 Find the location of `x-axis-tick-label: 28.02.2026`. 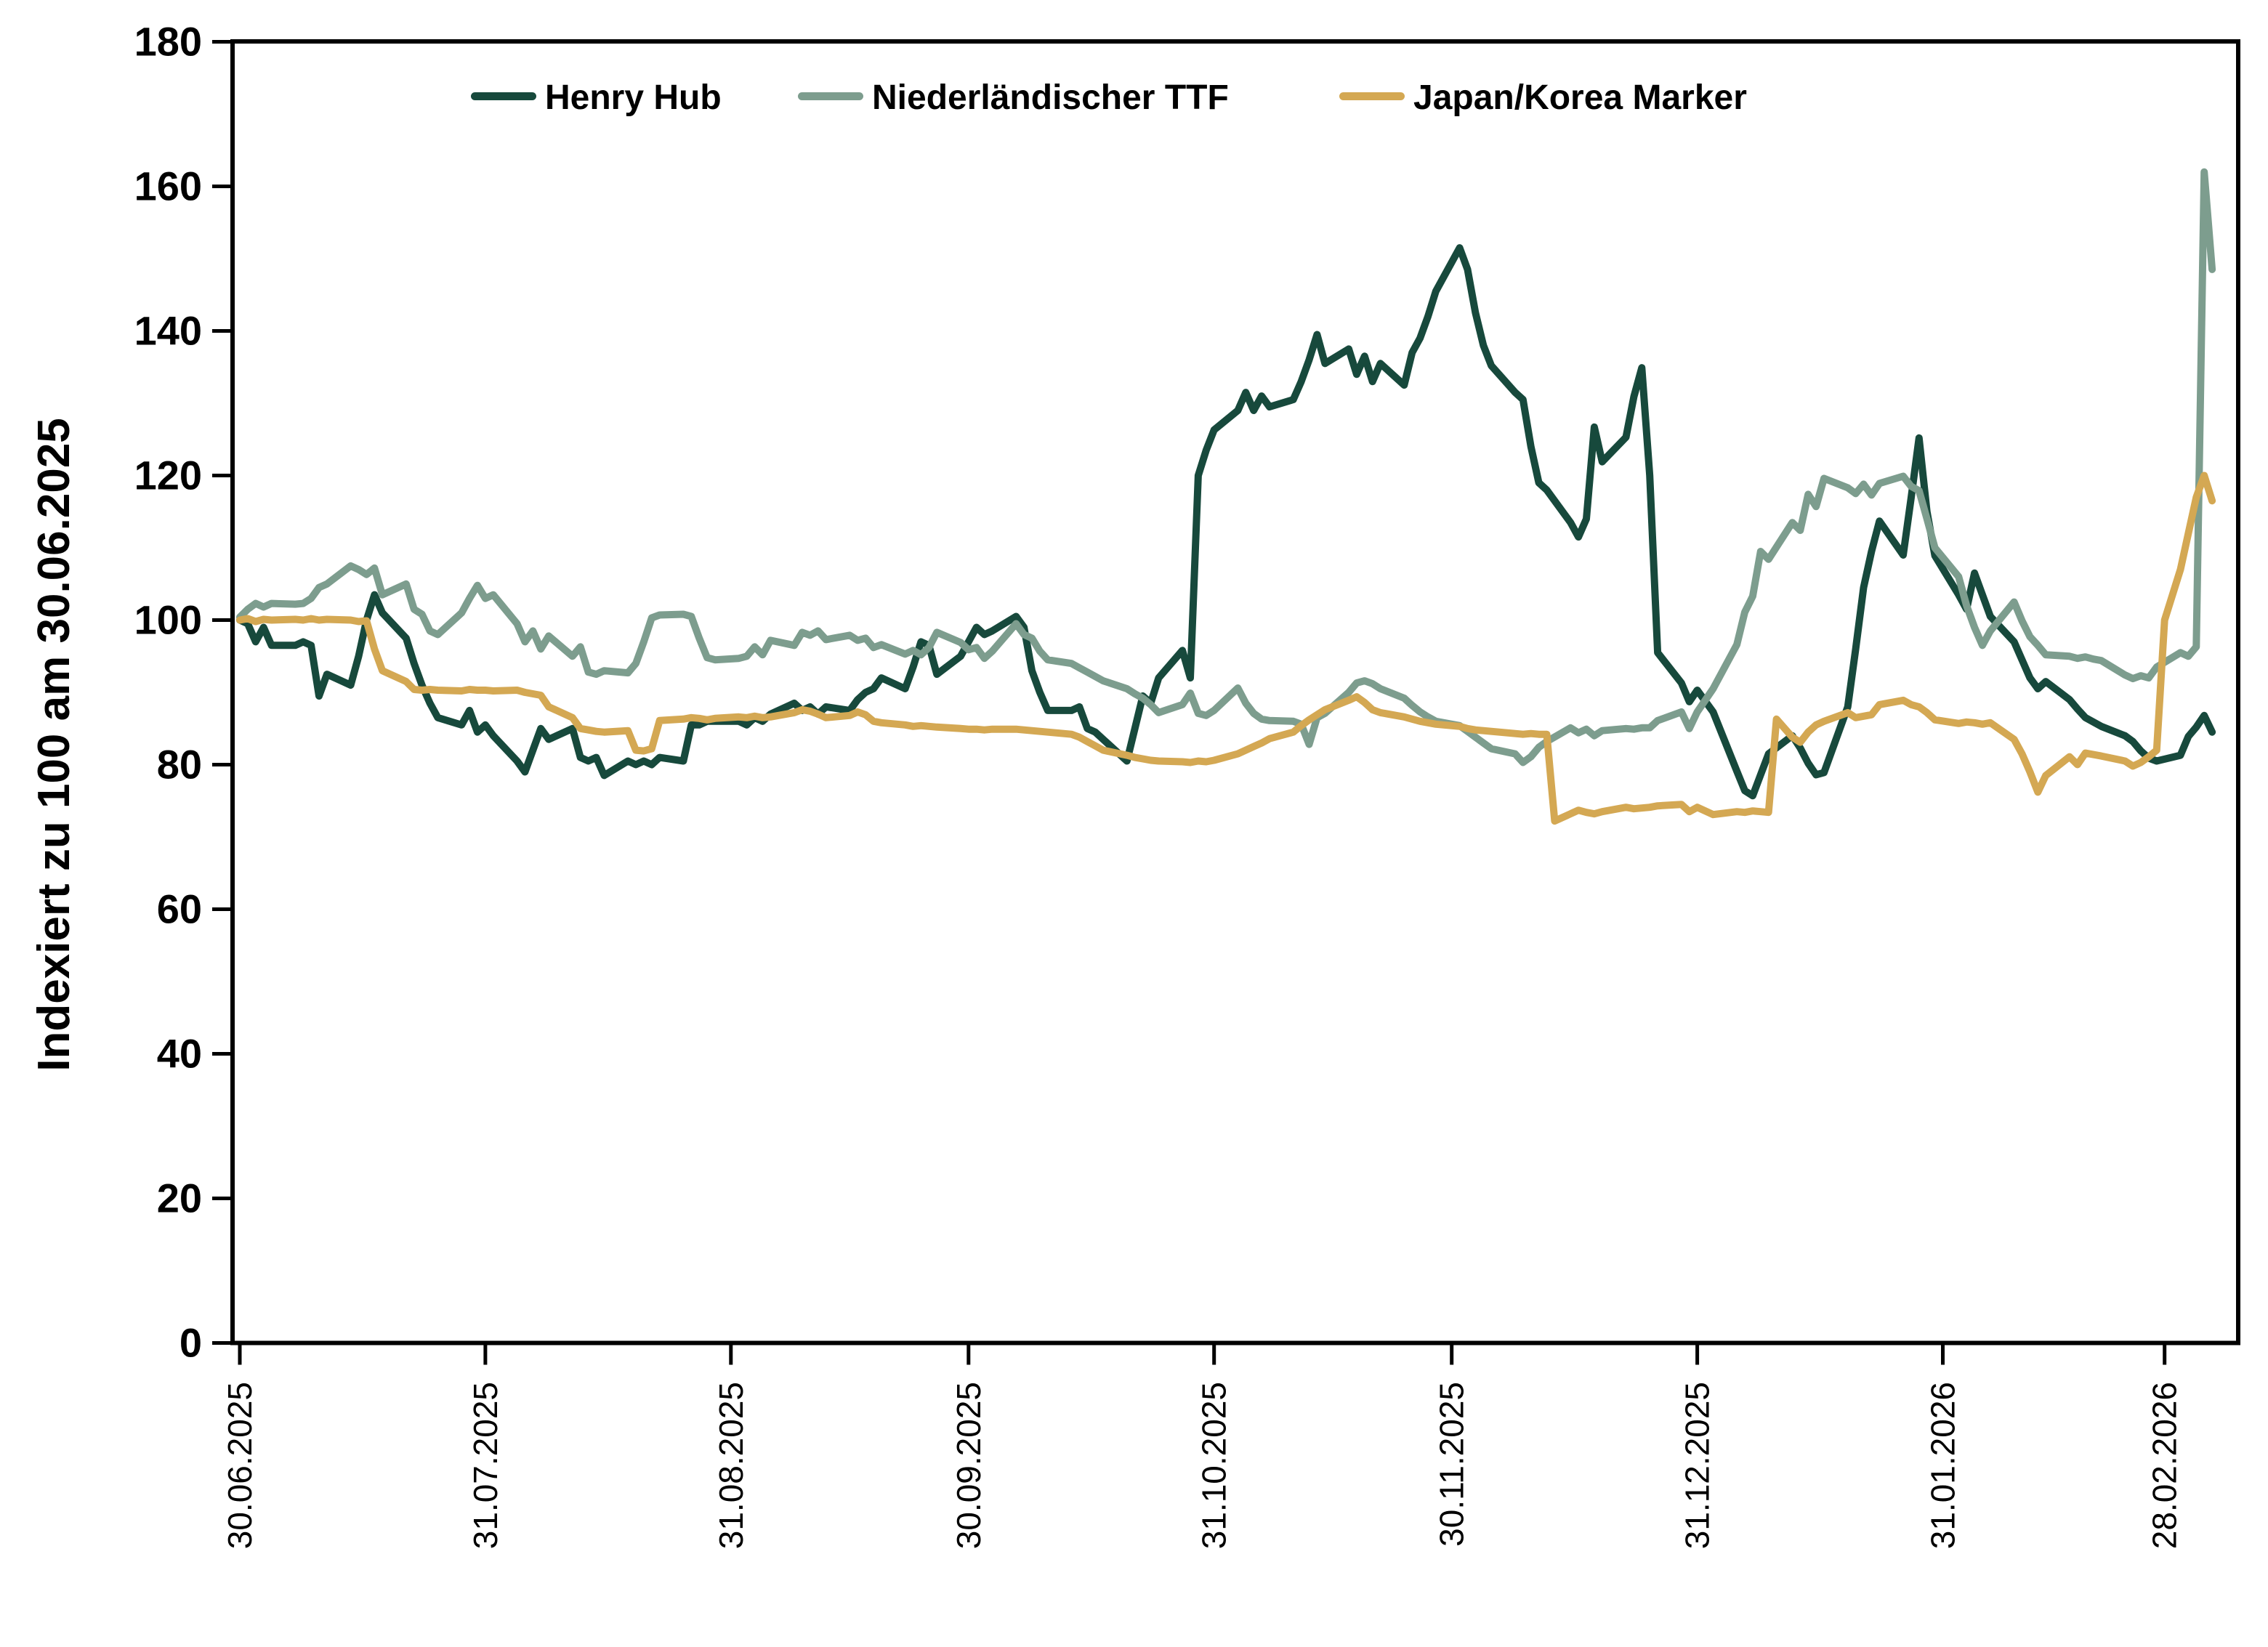

x-axis-tick-label: 28.02.2026 is located at coordinates (2165, 1465).